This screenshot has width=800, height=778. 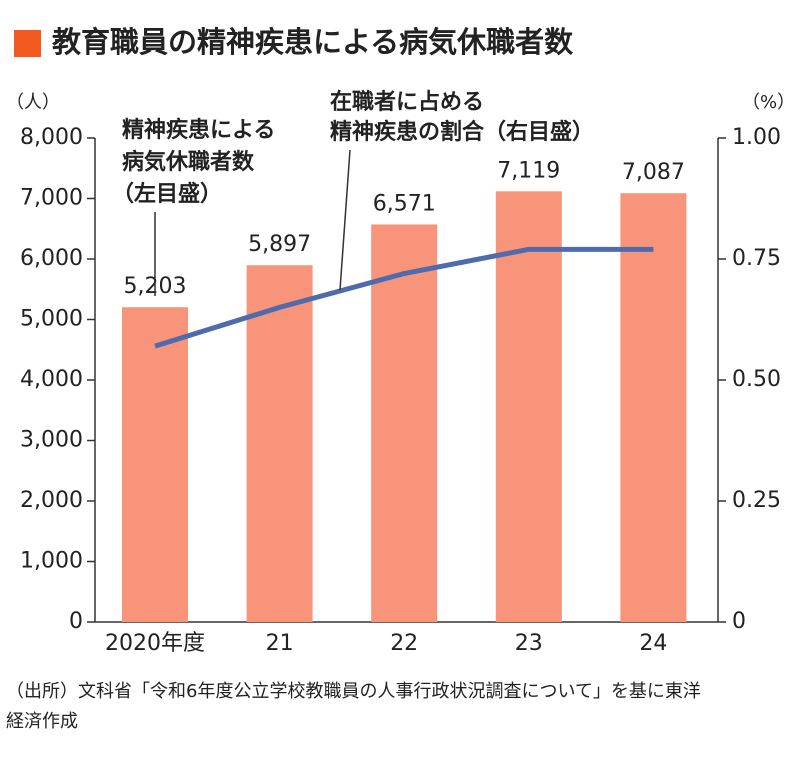 I want to click on y-tick-label: 0, so click(x=76, y=621).